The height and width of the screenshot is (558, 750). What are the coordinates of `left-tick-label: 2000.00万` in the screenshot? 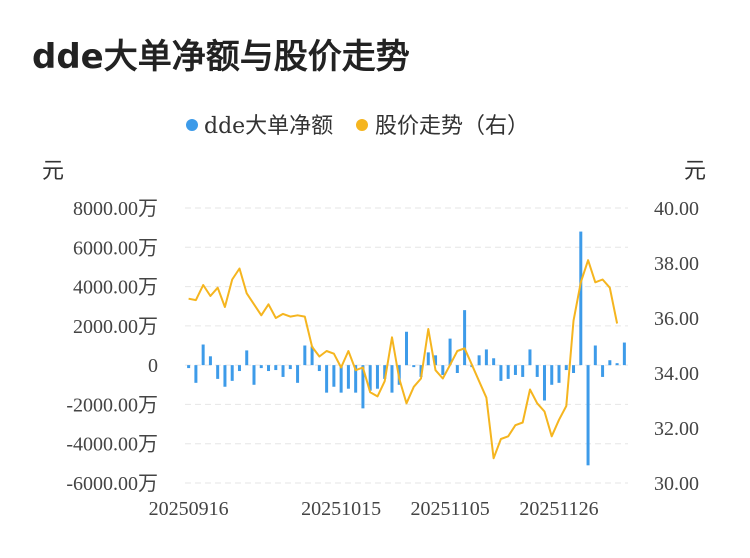 It's located at (115, 327).